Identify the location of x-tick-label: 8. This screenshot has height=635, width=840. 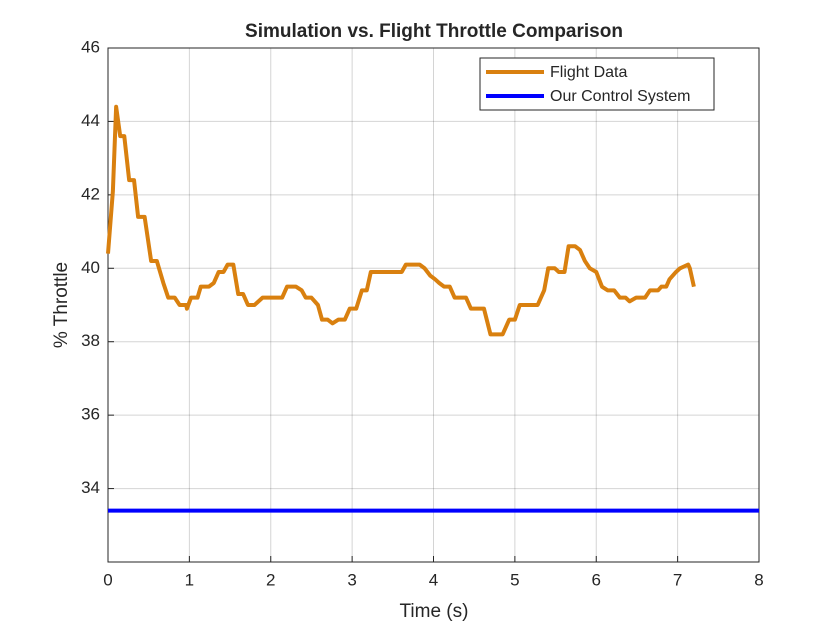
(758, 579).